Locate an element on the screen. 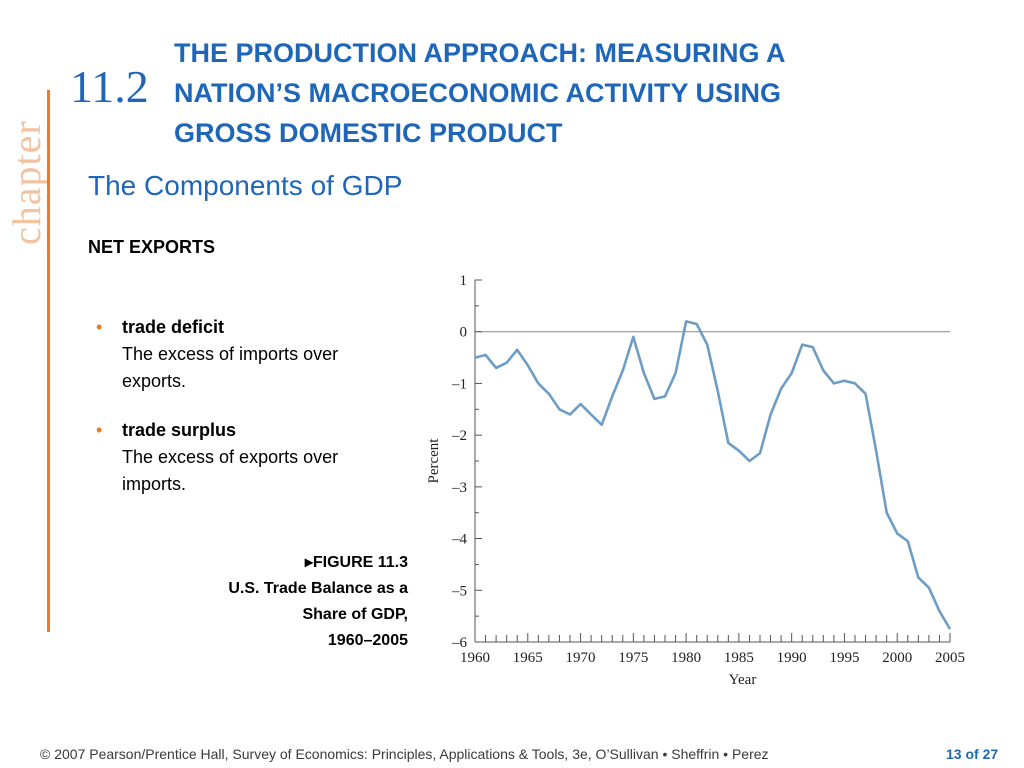  section-number: 11.2 is located at coordinates (109, 86).